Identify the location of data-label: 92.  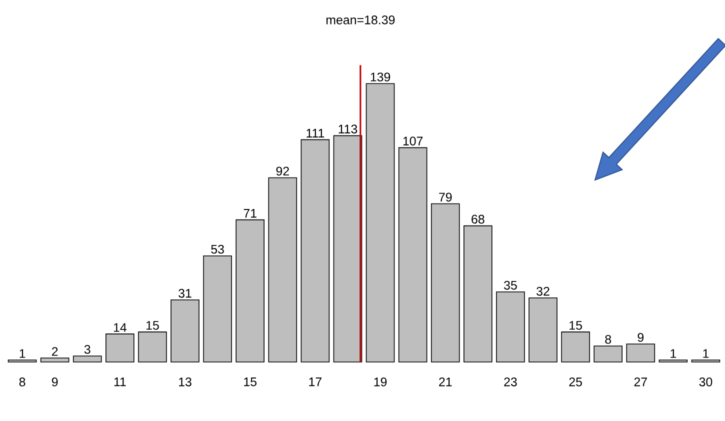
(282, 171).